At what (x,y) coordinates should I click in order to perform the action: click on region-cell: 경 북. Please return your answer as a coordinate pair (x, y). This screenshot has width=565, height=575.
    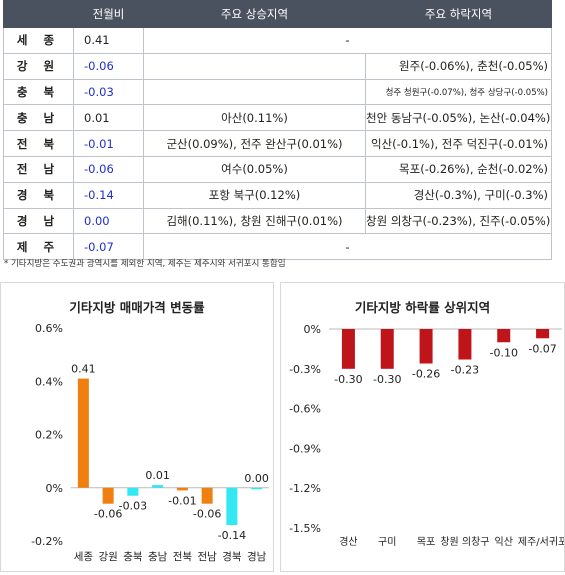
    Looking at the image, I should click on (38, 195).